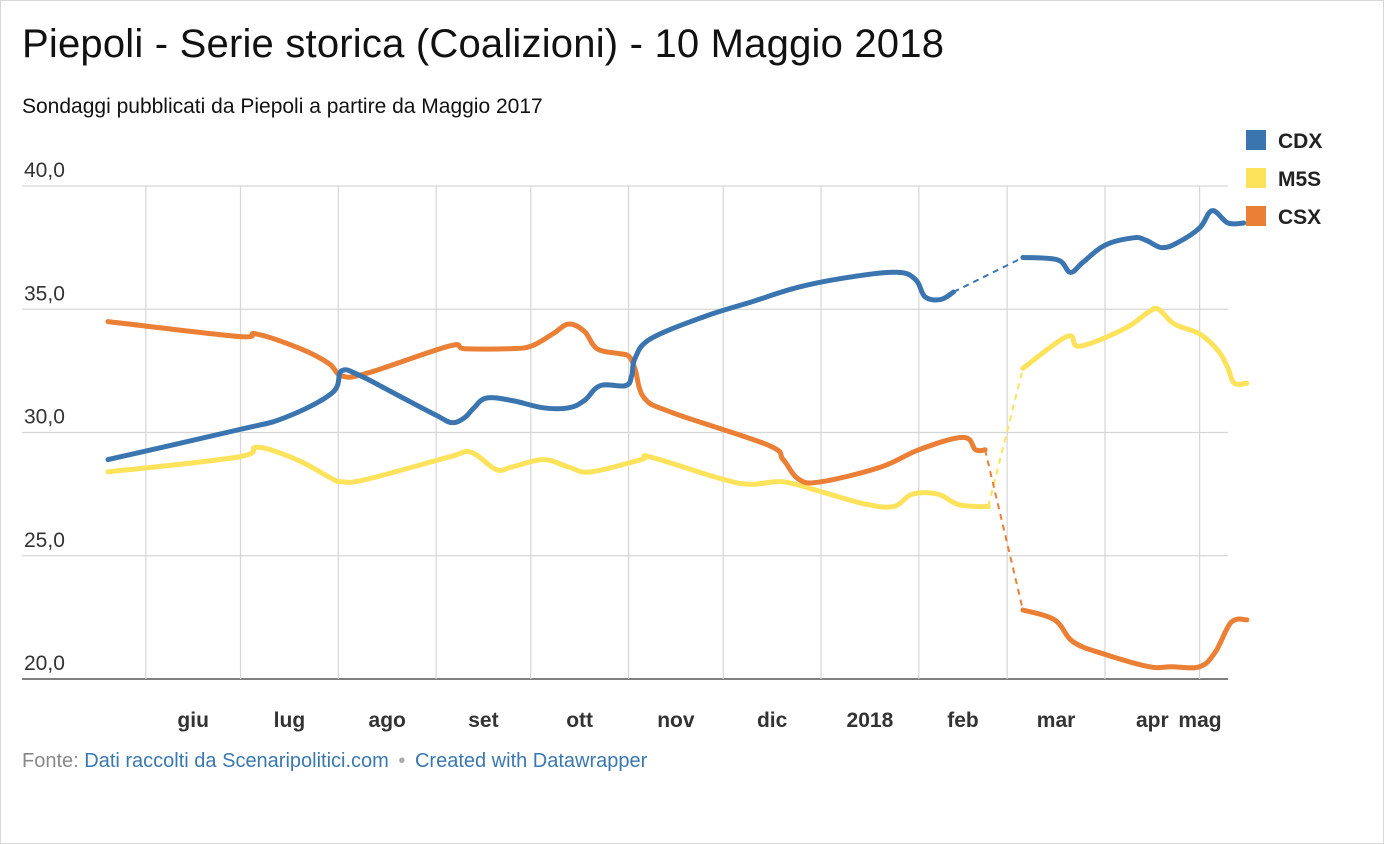 The image size is (1384, 844). I want to click on legend-label-m5s: M5S, so click(1299, 179).